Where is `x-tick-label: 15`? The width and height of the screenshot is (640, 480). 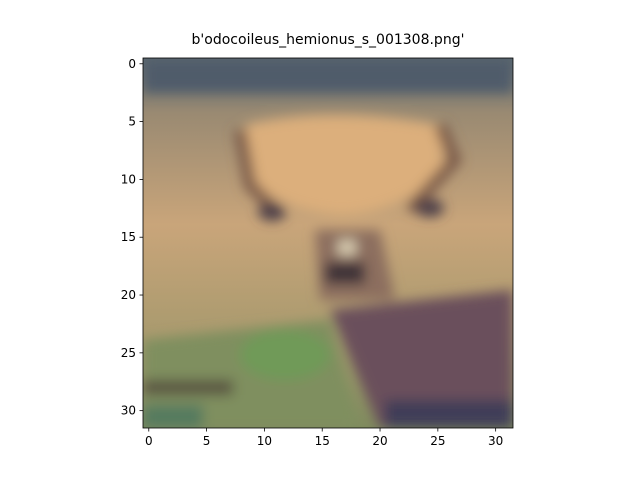 x-tick-label: 15 is located at coordinates (322, 441).